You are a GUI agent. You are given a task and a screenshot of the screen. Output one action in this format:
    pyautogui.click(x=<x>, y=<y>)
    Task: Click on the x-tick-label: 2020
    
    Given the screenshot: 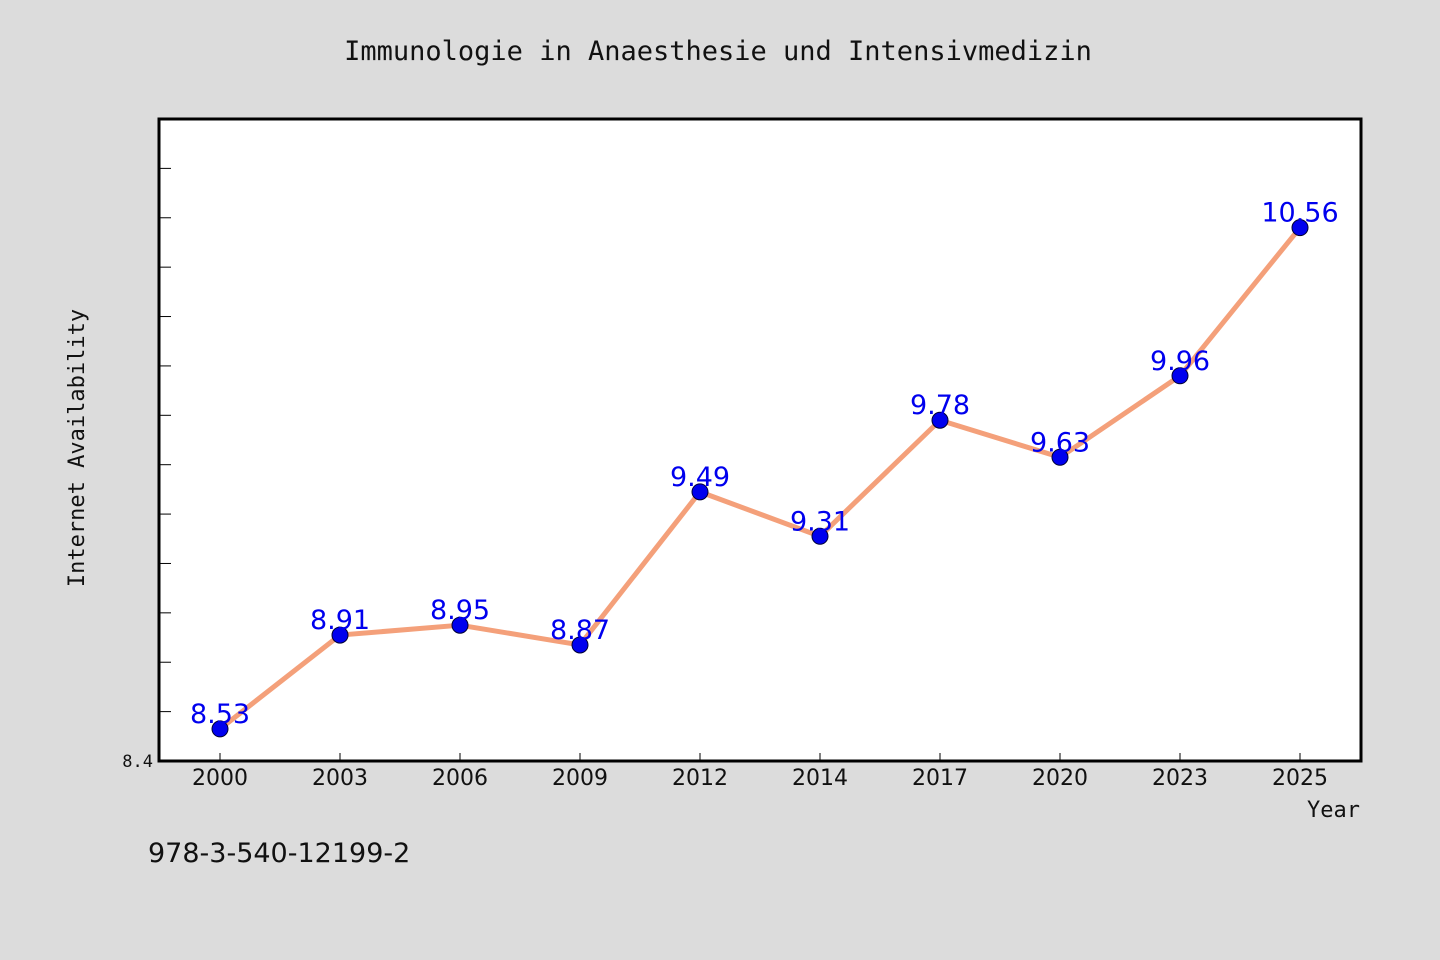 What is the action you would take?
    pyautogui.click(x=1060, y=778)
    